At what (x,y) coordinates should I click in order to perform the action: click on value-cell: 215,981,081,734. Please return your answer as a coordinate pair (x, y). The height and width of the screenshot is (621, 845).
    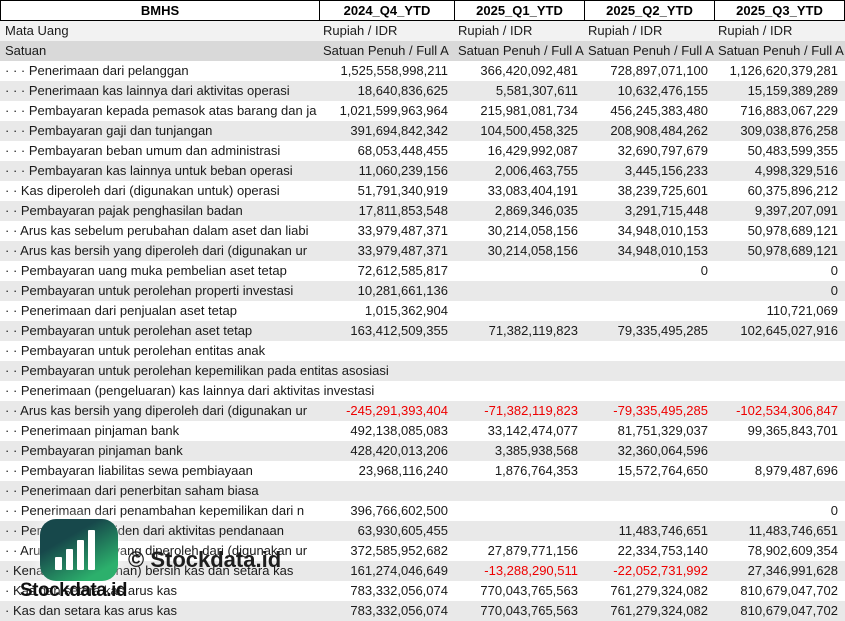
    Looking at the image, I should click on (529, 110).